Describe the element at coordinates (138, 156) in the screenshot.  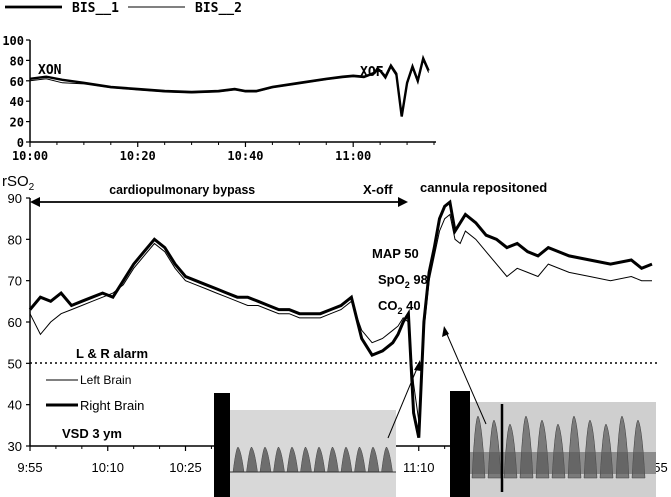
I see `bis-x-tick-label: 10:20` at that location.